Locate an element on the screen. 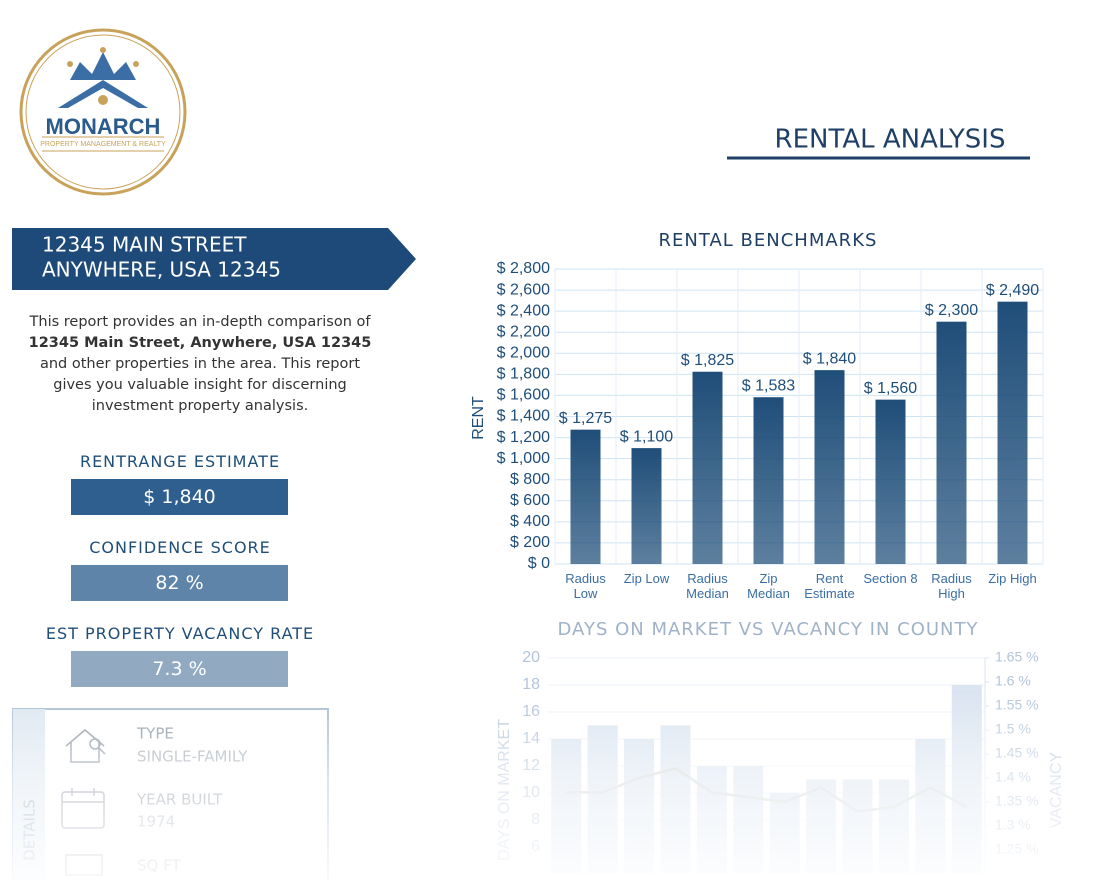  y-tick-label: $ 2,800 is located at coordinates (523, 268).